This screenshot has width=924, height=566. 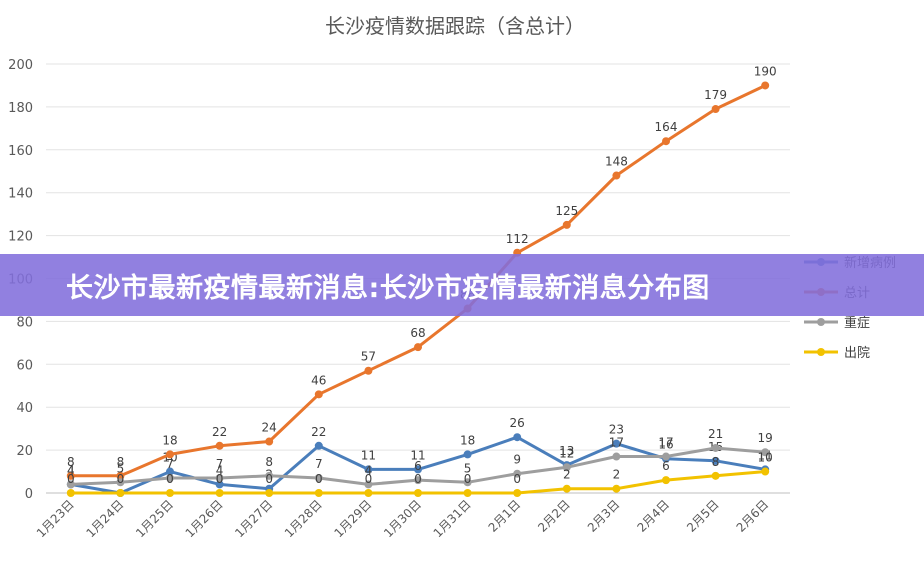 What do you see at coordinates (554, 516) in the screenshot?
I see `x-tick-label: 2月2日` at bounding box center [554, 516].